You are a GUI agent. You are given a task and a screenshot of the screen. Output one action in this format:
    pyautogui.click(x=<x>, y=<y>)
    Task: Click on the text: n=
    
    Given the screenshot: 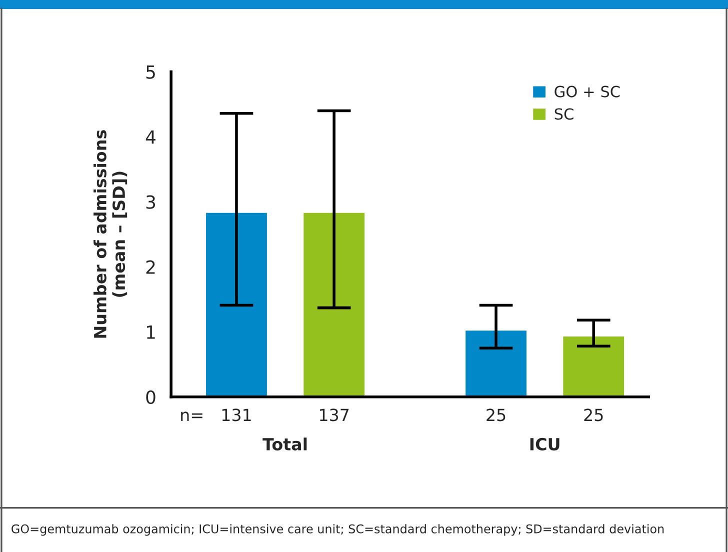 What is the action you would take?
    pyautogui.click(x=191, y=416)
    